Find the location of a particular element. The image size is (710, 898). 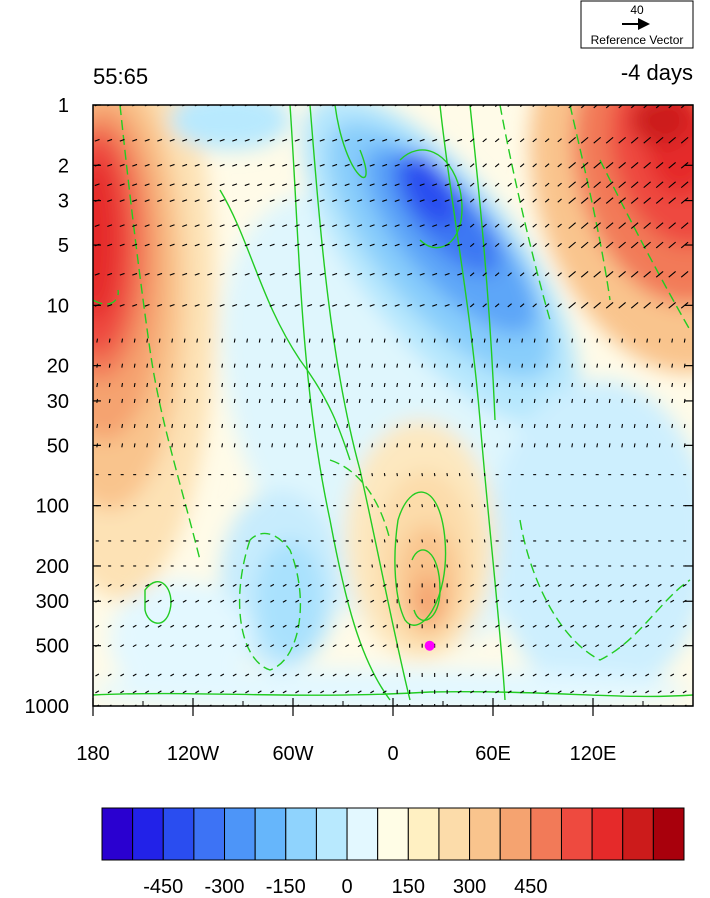

reference-vector-label: Reference Vector is located at coordinates (637, 40).